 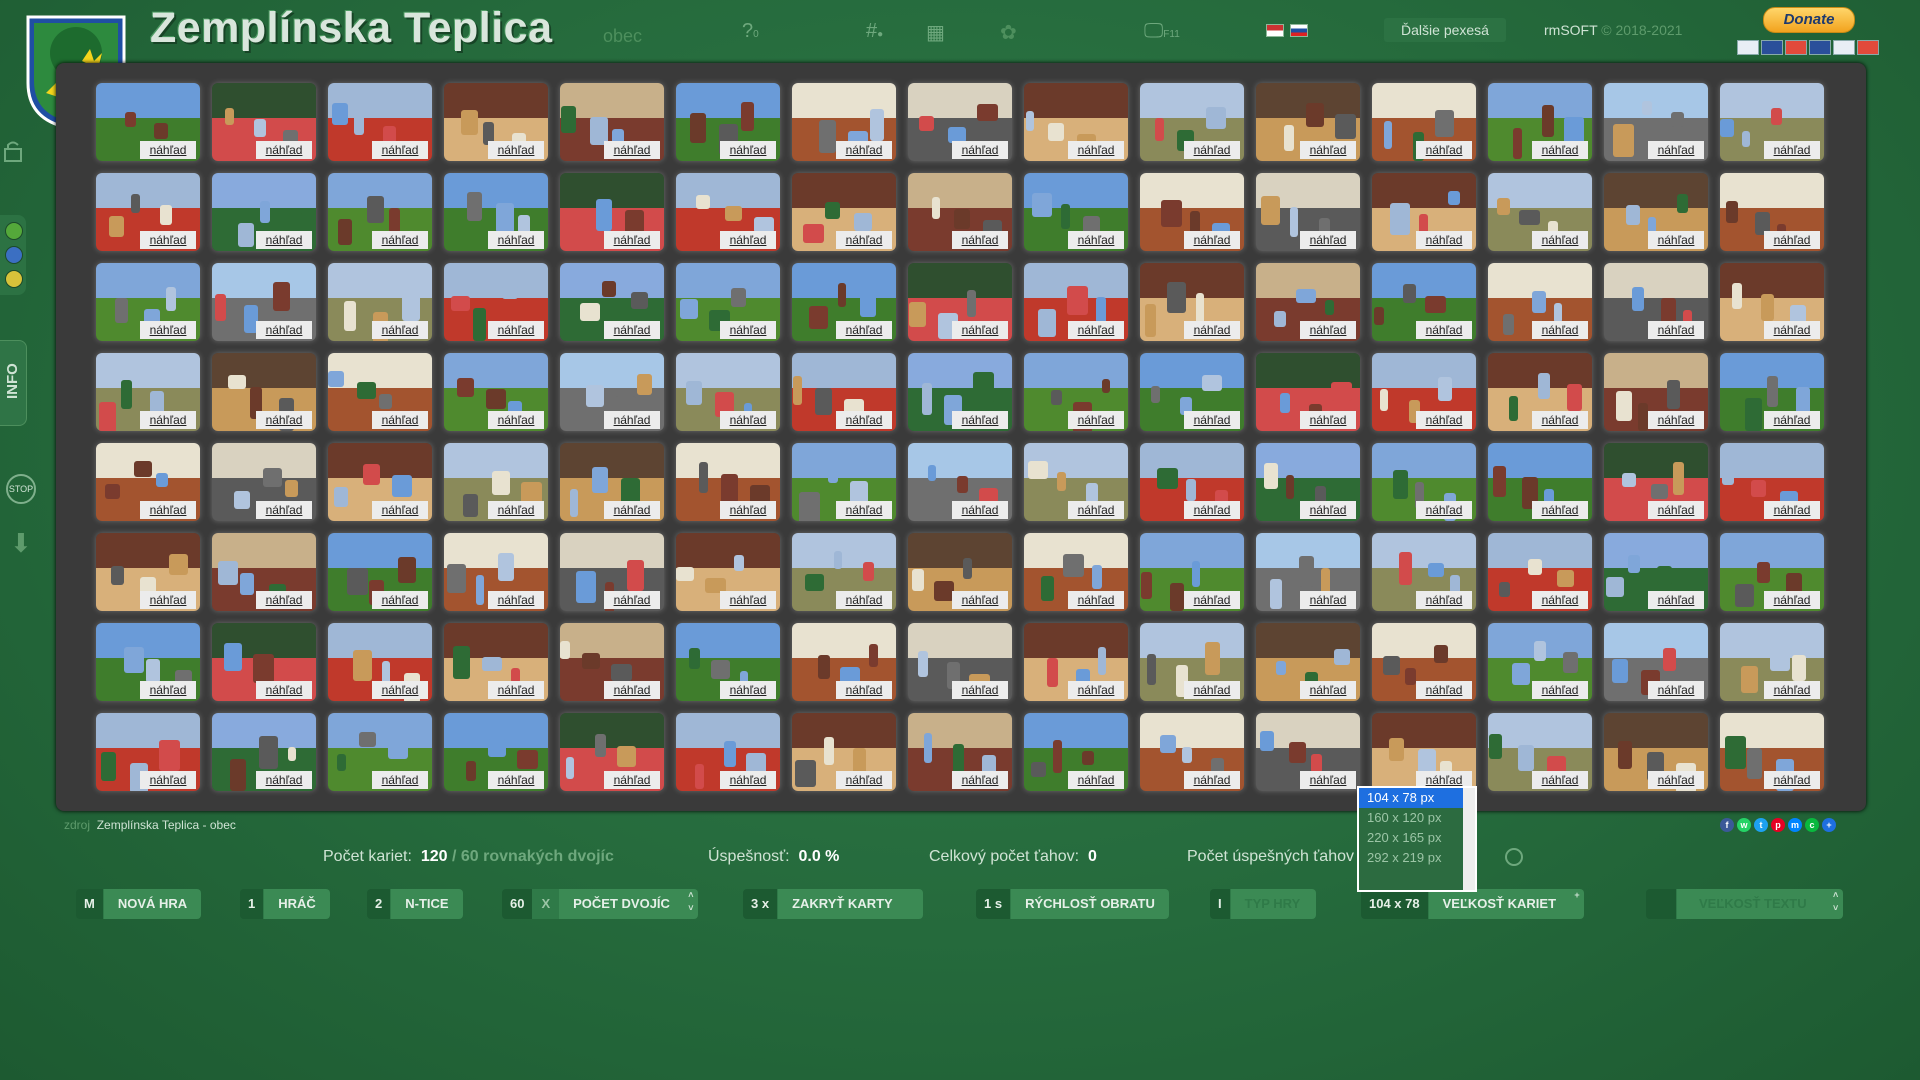 What do you see at coordinates (1577, 904) in the screenshot?
I see `card-size-stepper-arrows: +` at bounding box center [1577, 904].